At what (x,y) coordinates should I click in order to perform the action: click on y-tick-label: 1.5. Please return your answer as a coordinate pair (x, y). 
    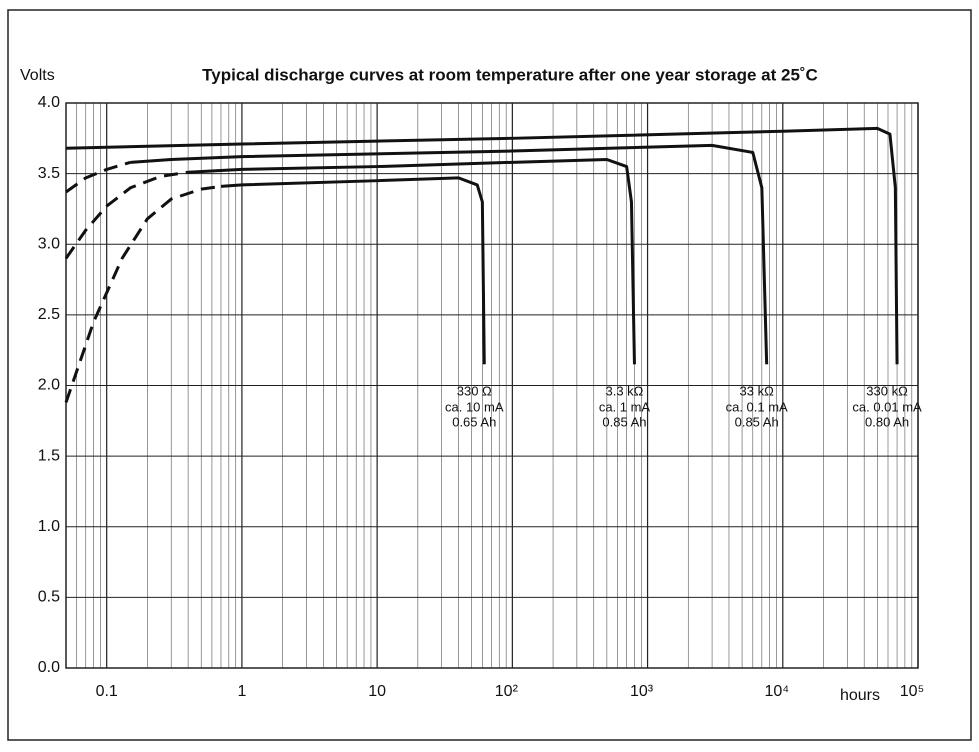
    Looking at the image, I should click on (49, 455).